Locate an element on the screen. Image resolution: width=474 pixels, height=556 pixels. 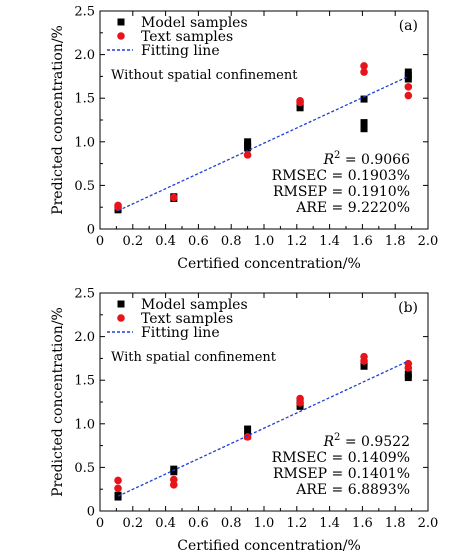
condition-caption: Without spatial confinement is located at coordinates (204, 75).